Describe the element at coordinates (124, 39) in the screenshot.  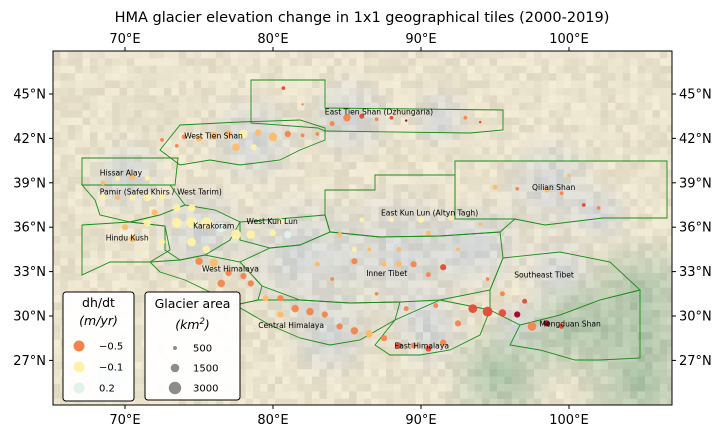
I see `x-tick-label: 70°E` at that location.